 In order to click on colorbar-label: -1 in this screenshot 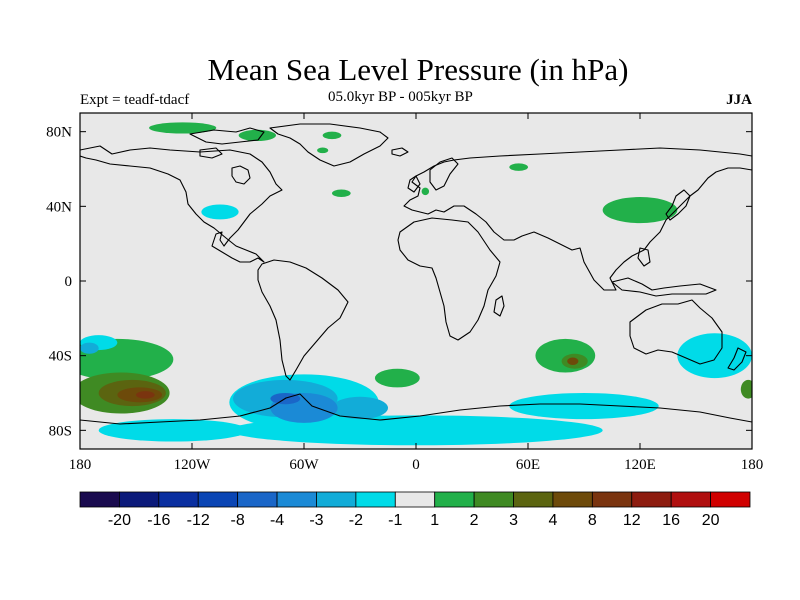, I will do `click(395, 520)`.